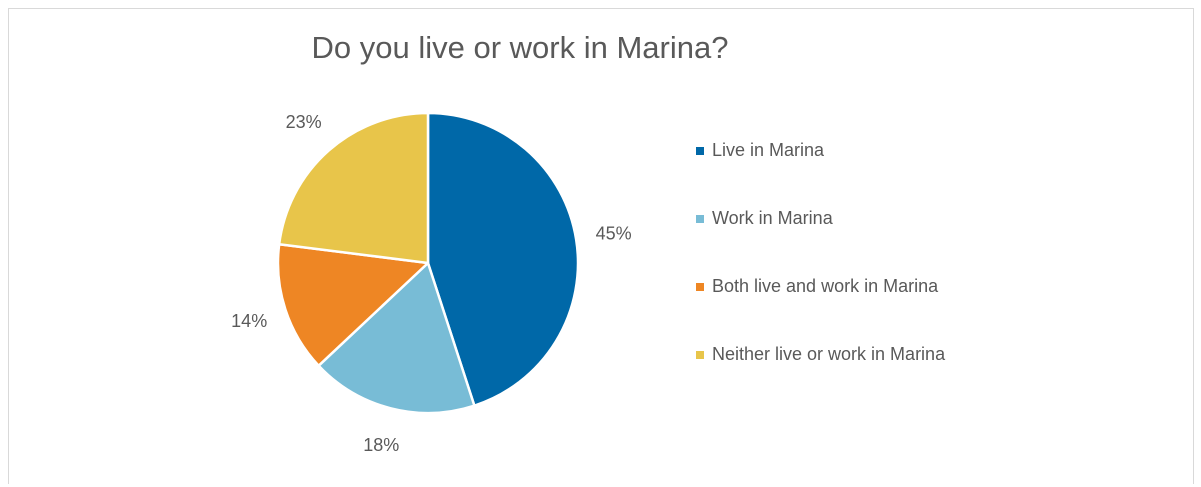 This screenshot has height=487, width=1201. I want to click on legend-item-2: Work in Marina, so click(764, 218).